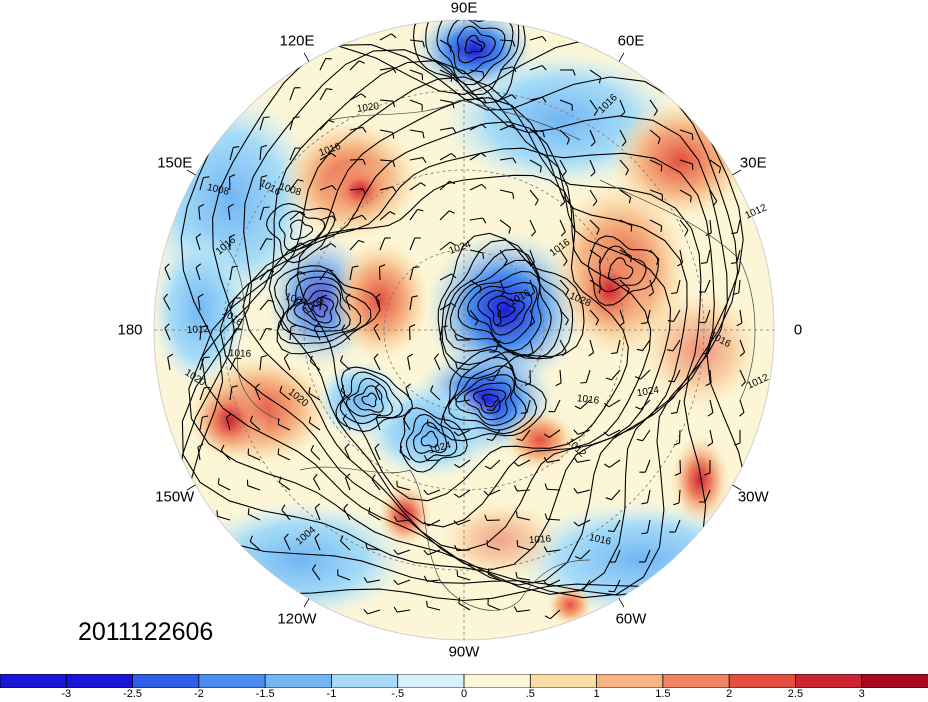  What do you see at coordinates (191, 487) in the screenshot?
I see `spoke-150w` at bounding box center [191, 487].